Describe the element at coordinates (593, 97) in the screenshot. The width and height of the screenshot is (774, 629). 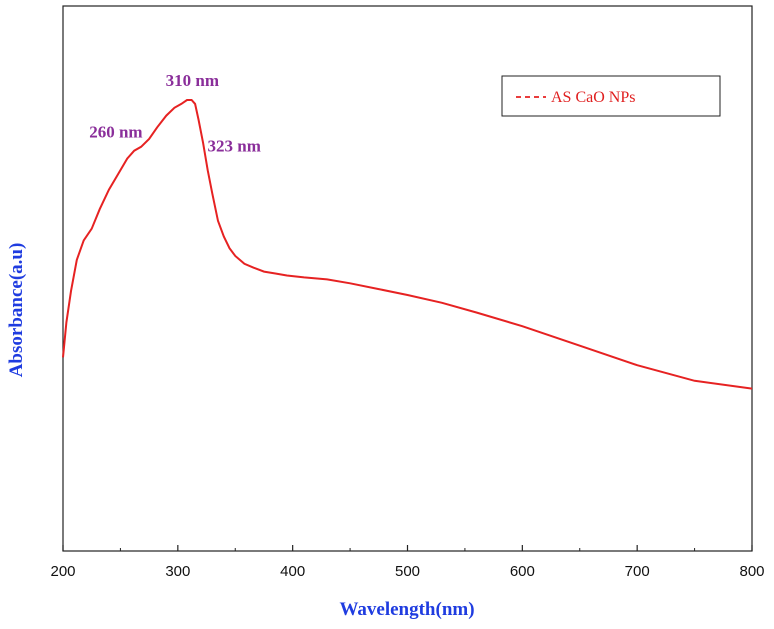
I see `legend-label-as-cao-nps: AS CaO NPs` at that location.